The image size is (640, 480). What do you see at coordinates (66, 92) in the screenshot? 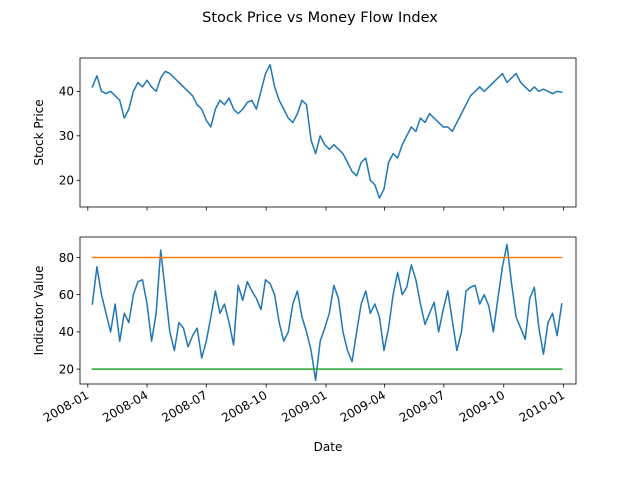
I see `panel-1-y-tick-label: 40` at bounding box center [66, 92].